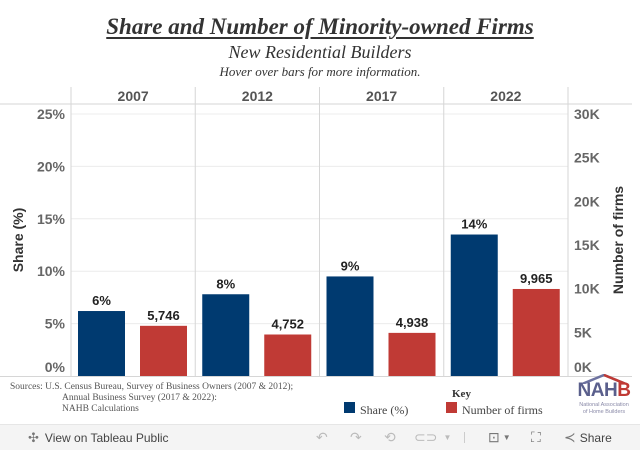 The height and width of the screenshot is (450, 640). I want to click on right-axis-tick: 10K, so click(587, 289).